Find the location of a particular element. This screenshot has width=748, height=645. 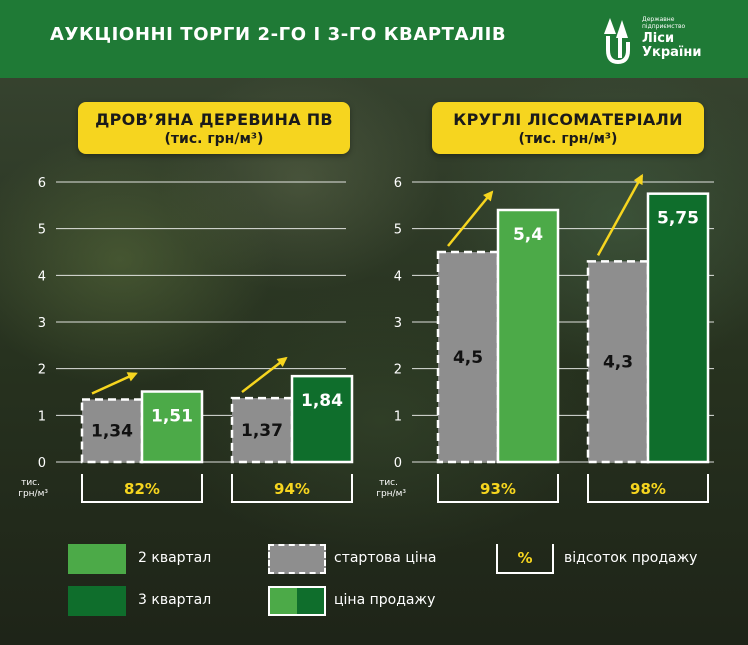

chart-title-chip-roundwood: КРУГЛІ ЛІСОМАТЕРІАЛИ (тис. грн/м³) is located at coordinates (568, 128).